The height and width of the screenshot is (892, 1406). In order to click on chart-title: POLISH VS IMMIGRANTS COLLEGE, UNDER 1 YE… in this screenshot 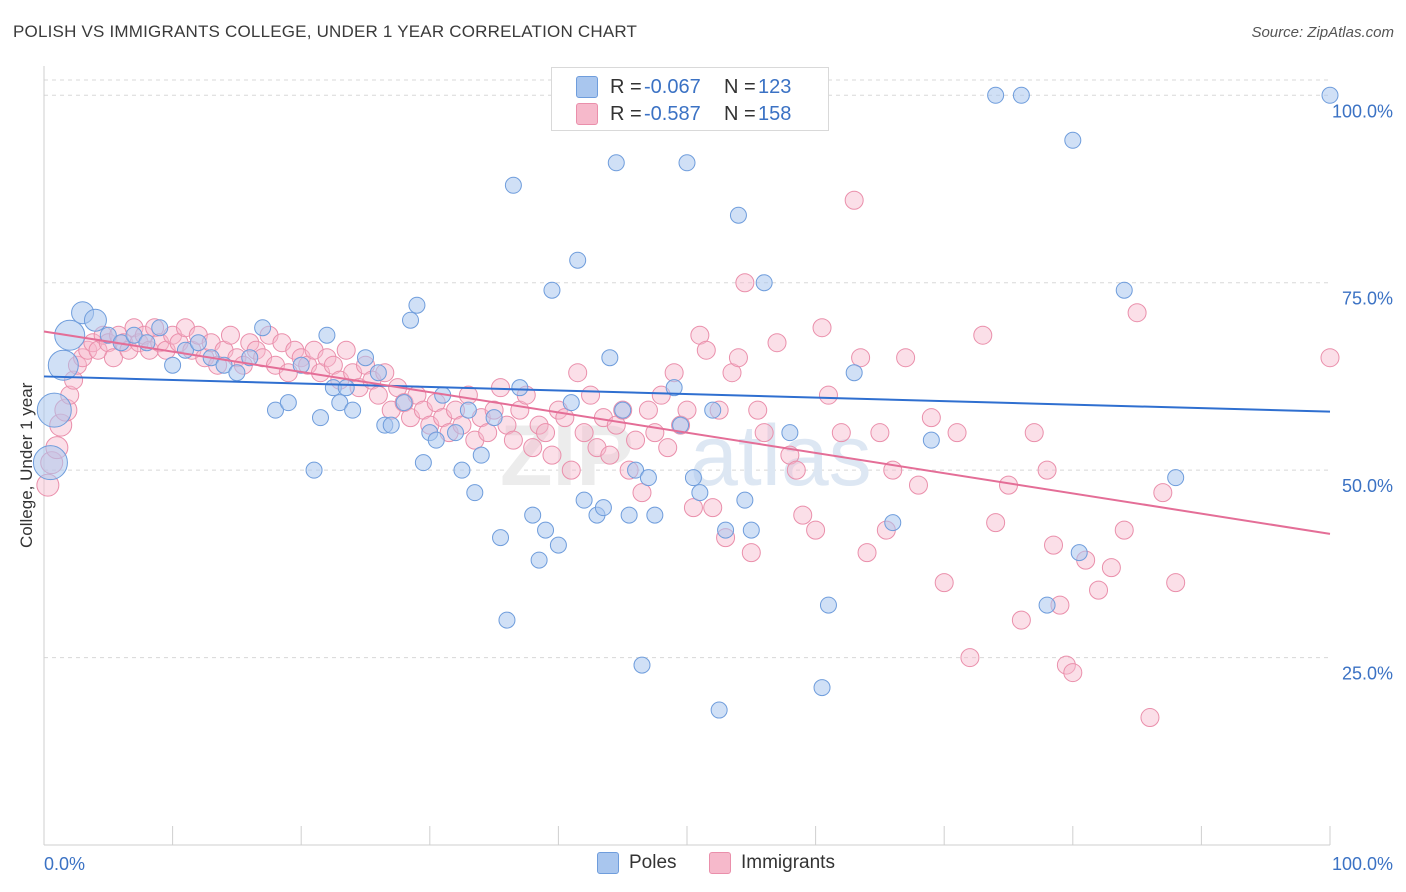, I will do `click(325, 31)`.